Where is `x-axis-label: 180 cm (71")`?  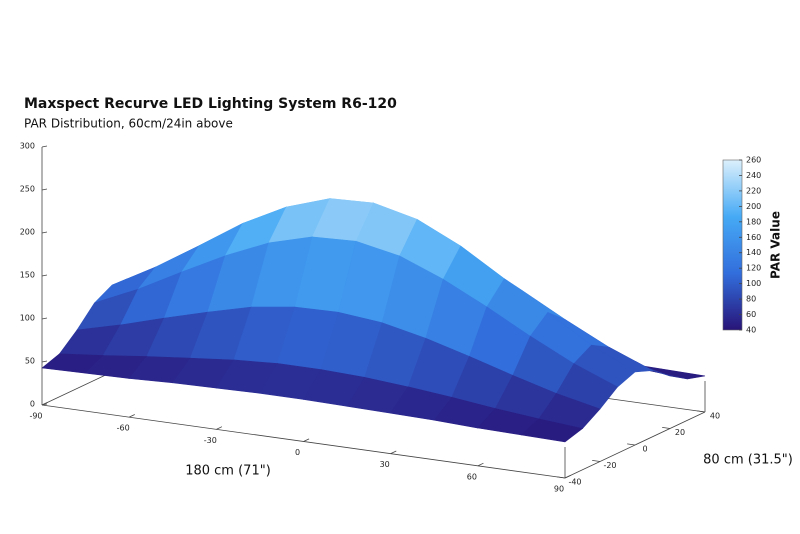 x-axis-label: 180 cm (71") is located at coordinates (228, 471).